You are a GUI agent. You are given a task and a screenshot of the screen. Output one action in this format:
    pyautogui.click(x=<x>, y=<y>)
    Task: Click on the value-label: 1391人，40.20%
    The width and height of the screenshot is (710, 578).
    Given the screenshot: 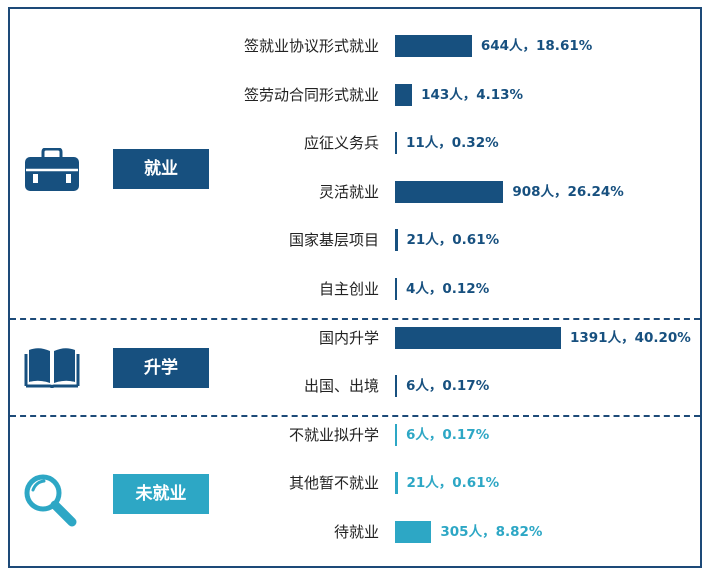 What is the action you would take?
    pyautogui.click(x=630, y=338)
    